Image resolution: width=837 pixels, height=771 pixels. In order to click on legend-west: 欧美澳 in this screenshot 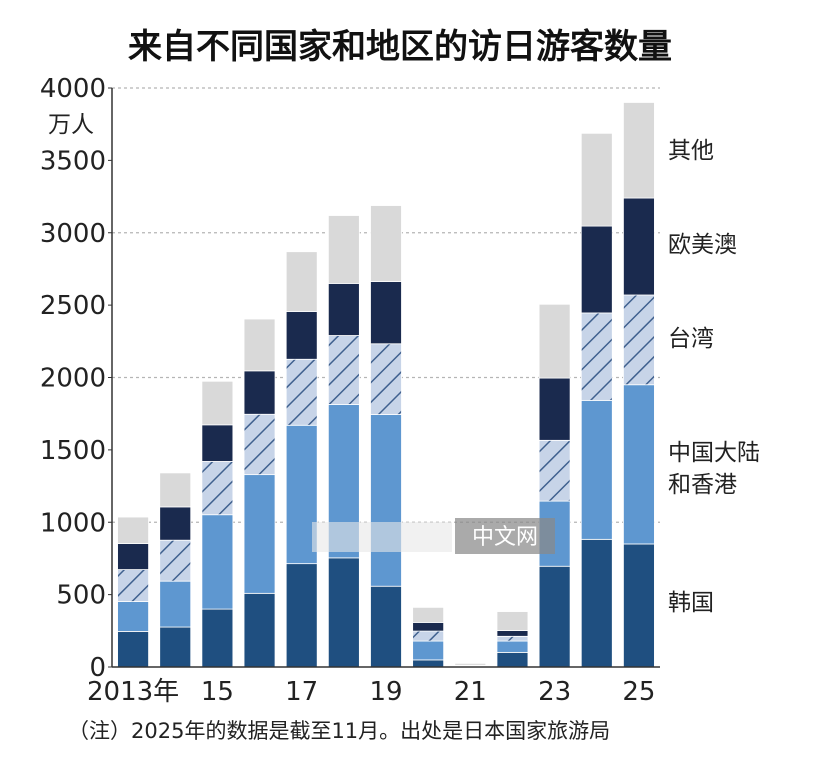, I will do `click(702, 245)`.